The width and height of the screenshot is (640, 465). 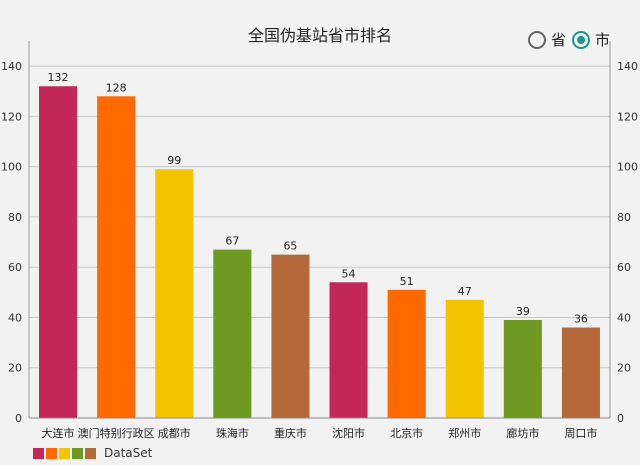 I want to click on y-tick-label-right: 20, so click(x=624, y=368).